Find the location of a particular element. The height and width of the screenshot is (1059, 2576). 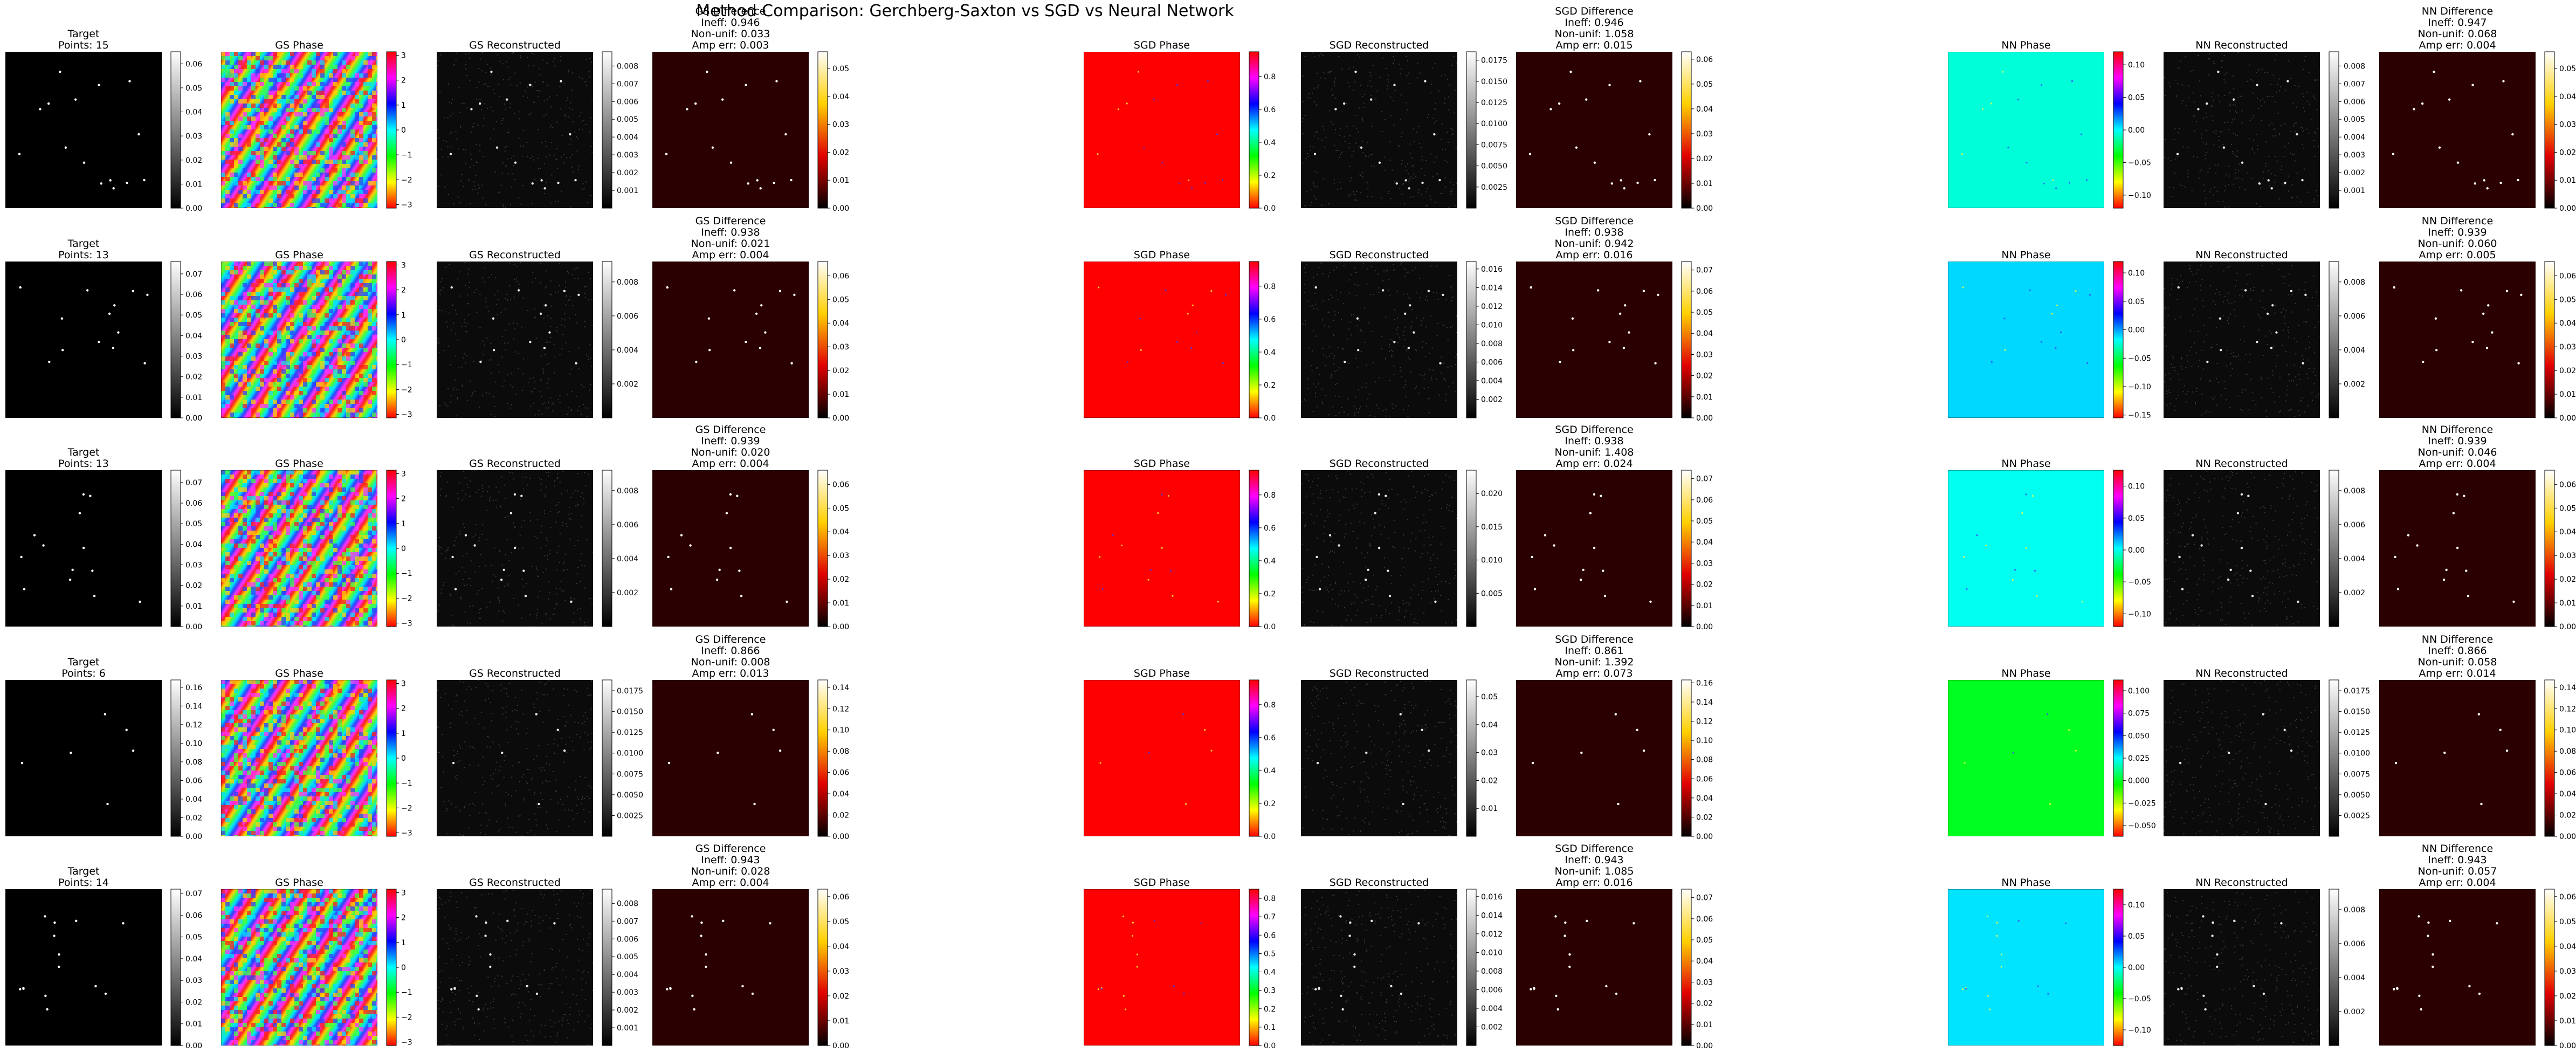

panel-title-line: Ineff: 0.866 is located at coordinates (2457, 651).